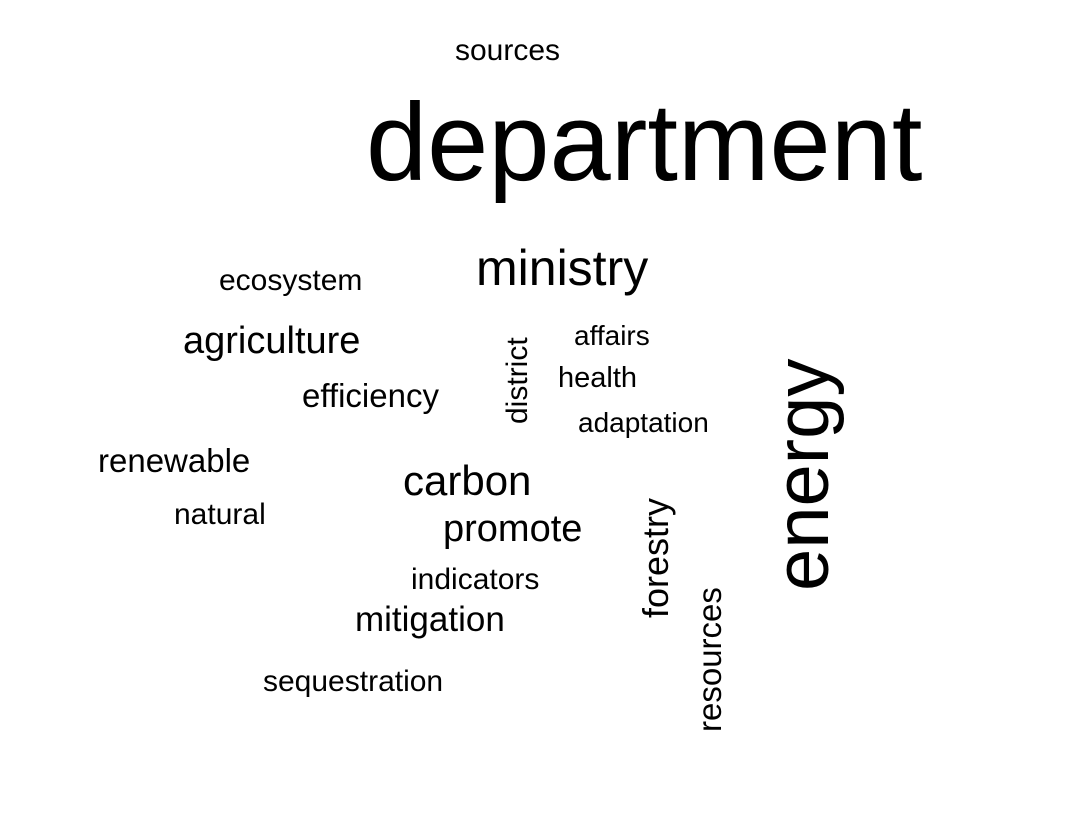 This screenshot has width=1068, height=830. What do you see at coordinates (467, 480) in the screenshot?
I see `word-carbon: carbon` at bounding box center [467, 480].